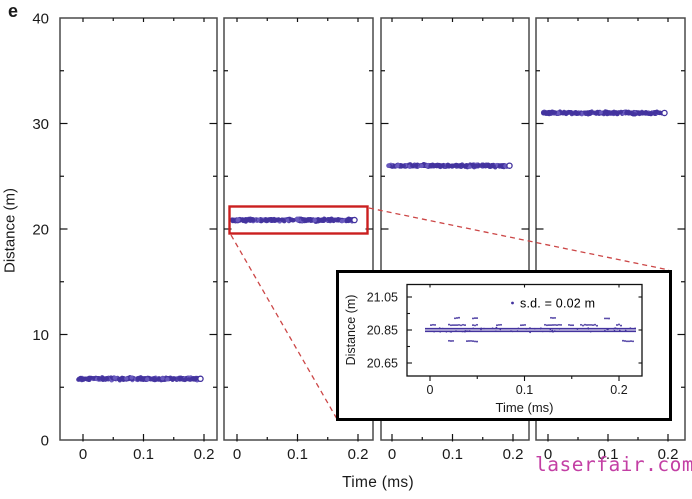  Describe the element at coordinates (618, 390) in the screenshot. I see `inset-x-tick-label: 0.2` at that location.